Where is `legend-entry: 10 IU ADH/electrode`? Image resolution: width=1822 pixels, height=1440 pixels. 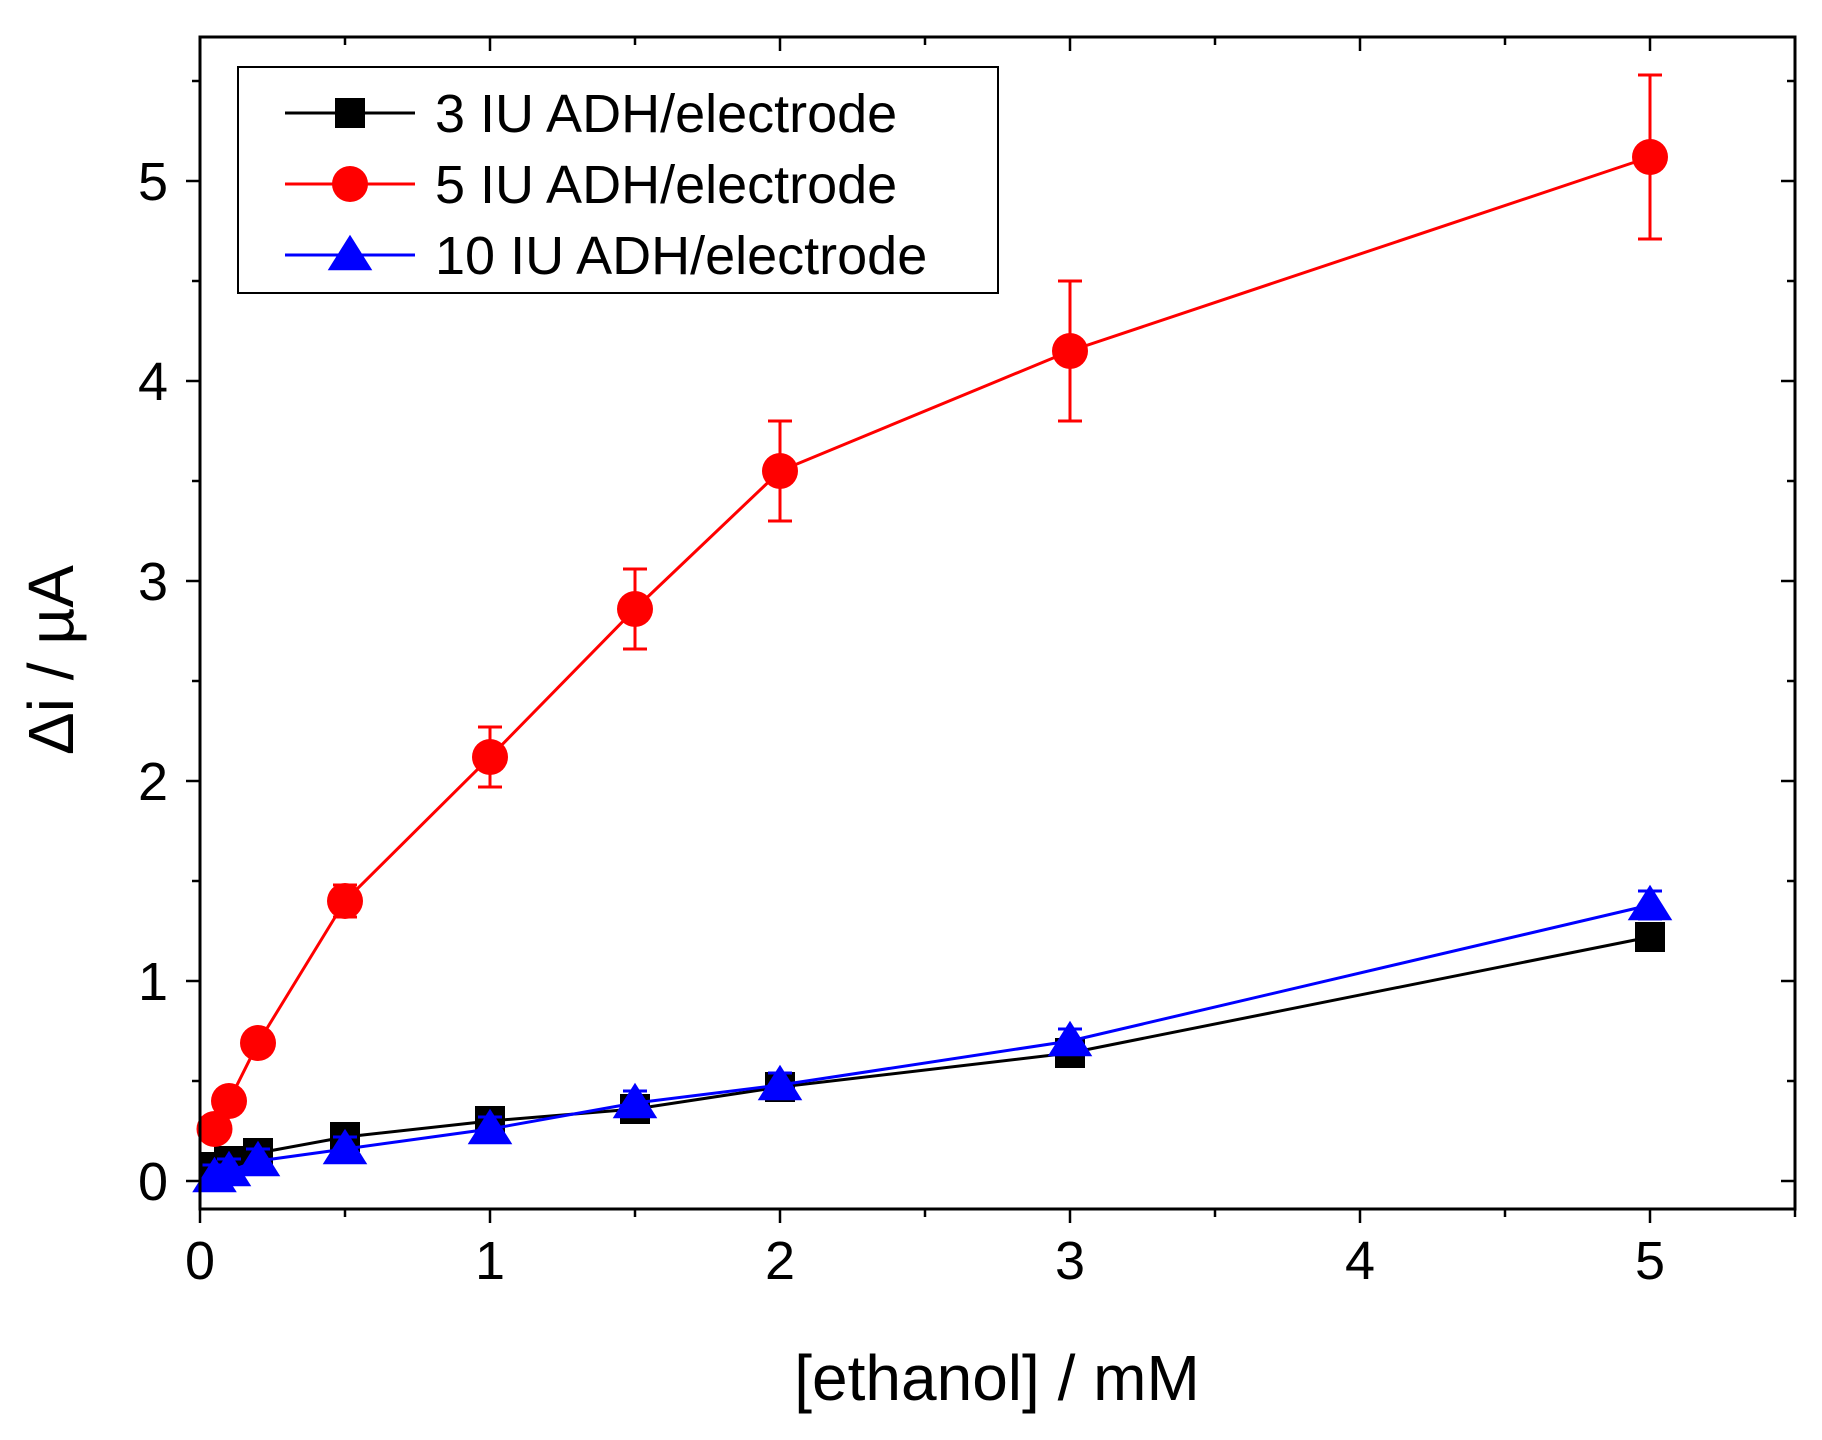 legend-entry: 10 IU ADH/electrode is located at coordinates (606, 256).